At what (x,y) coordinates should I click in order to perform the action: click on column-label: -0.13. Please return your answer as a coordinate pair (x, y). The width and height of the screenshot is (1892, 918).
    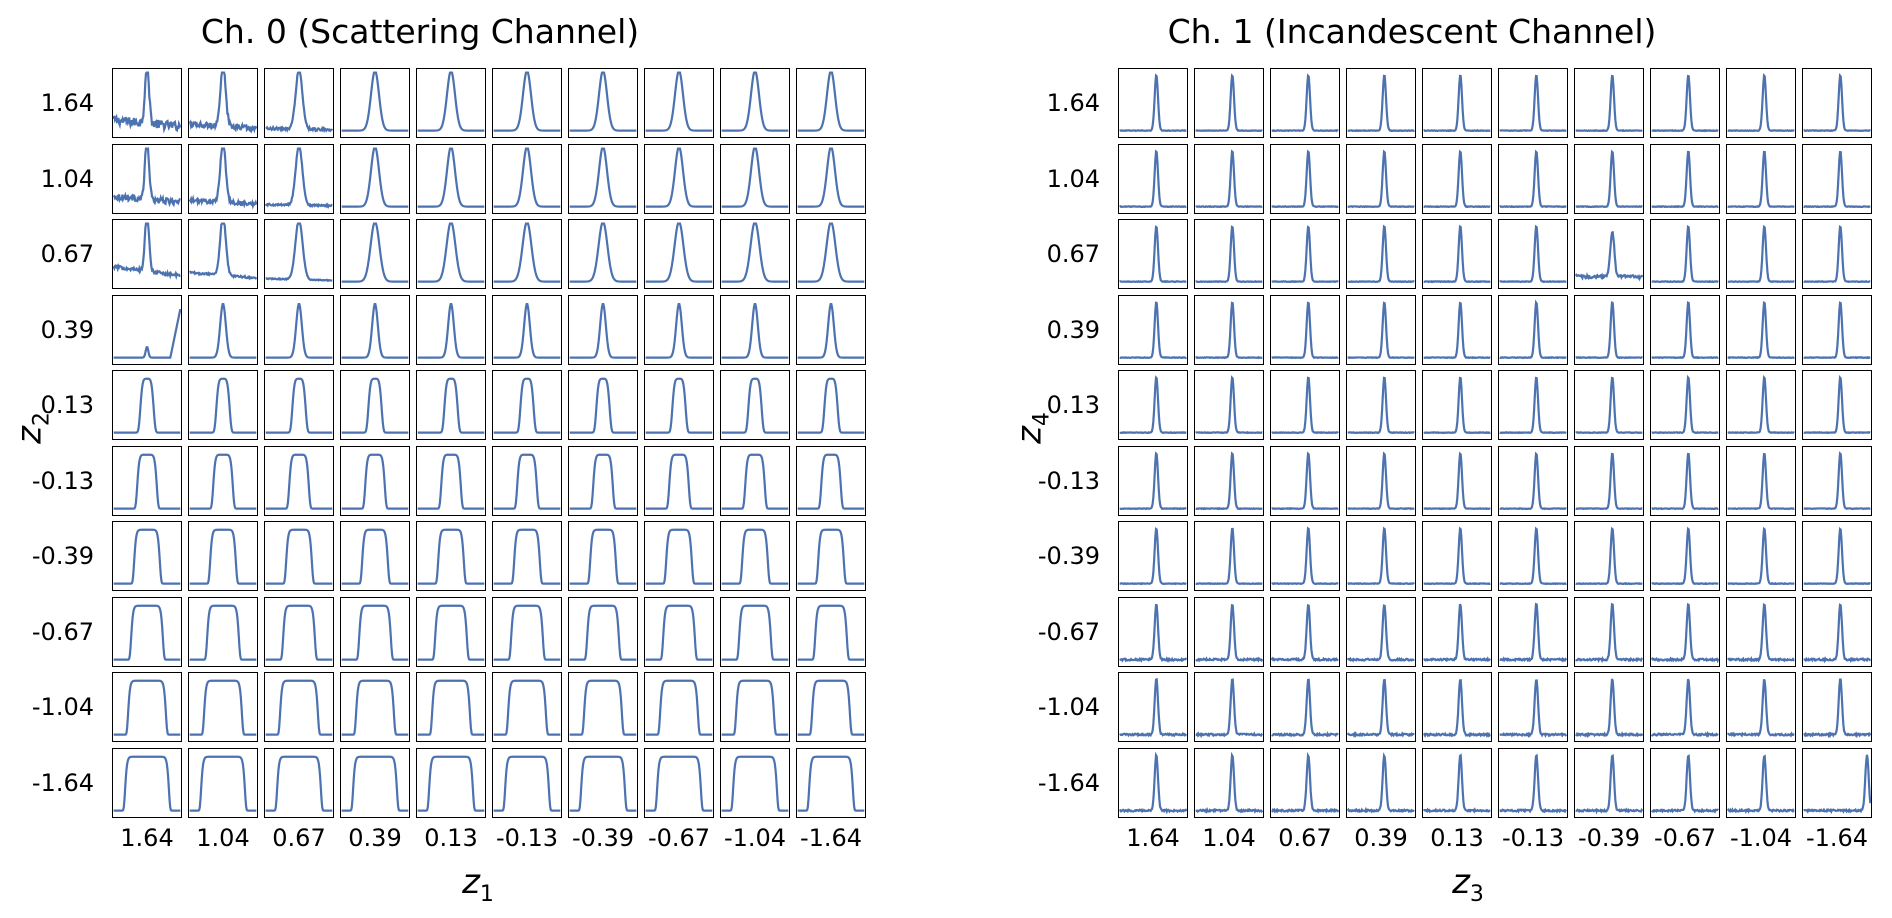
    Looking at the image, I should click on (527, 838).